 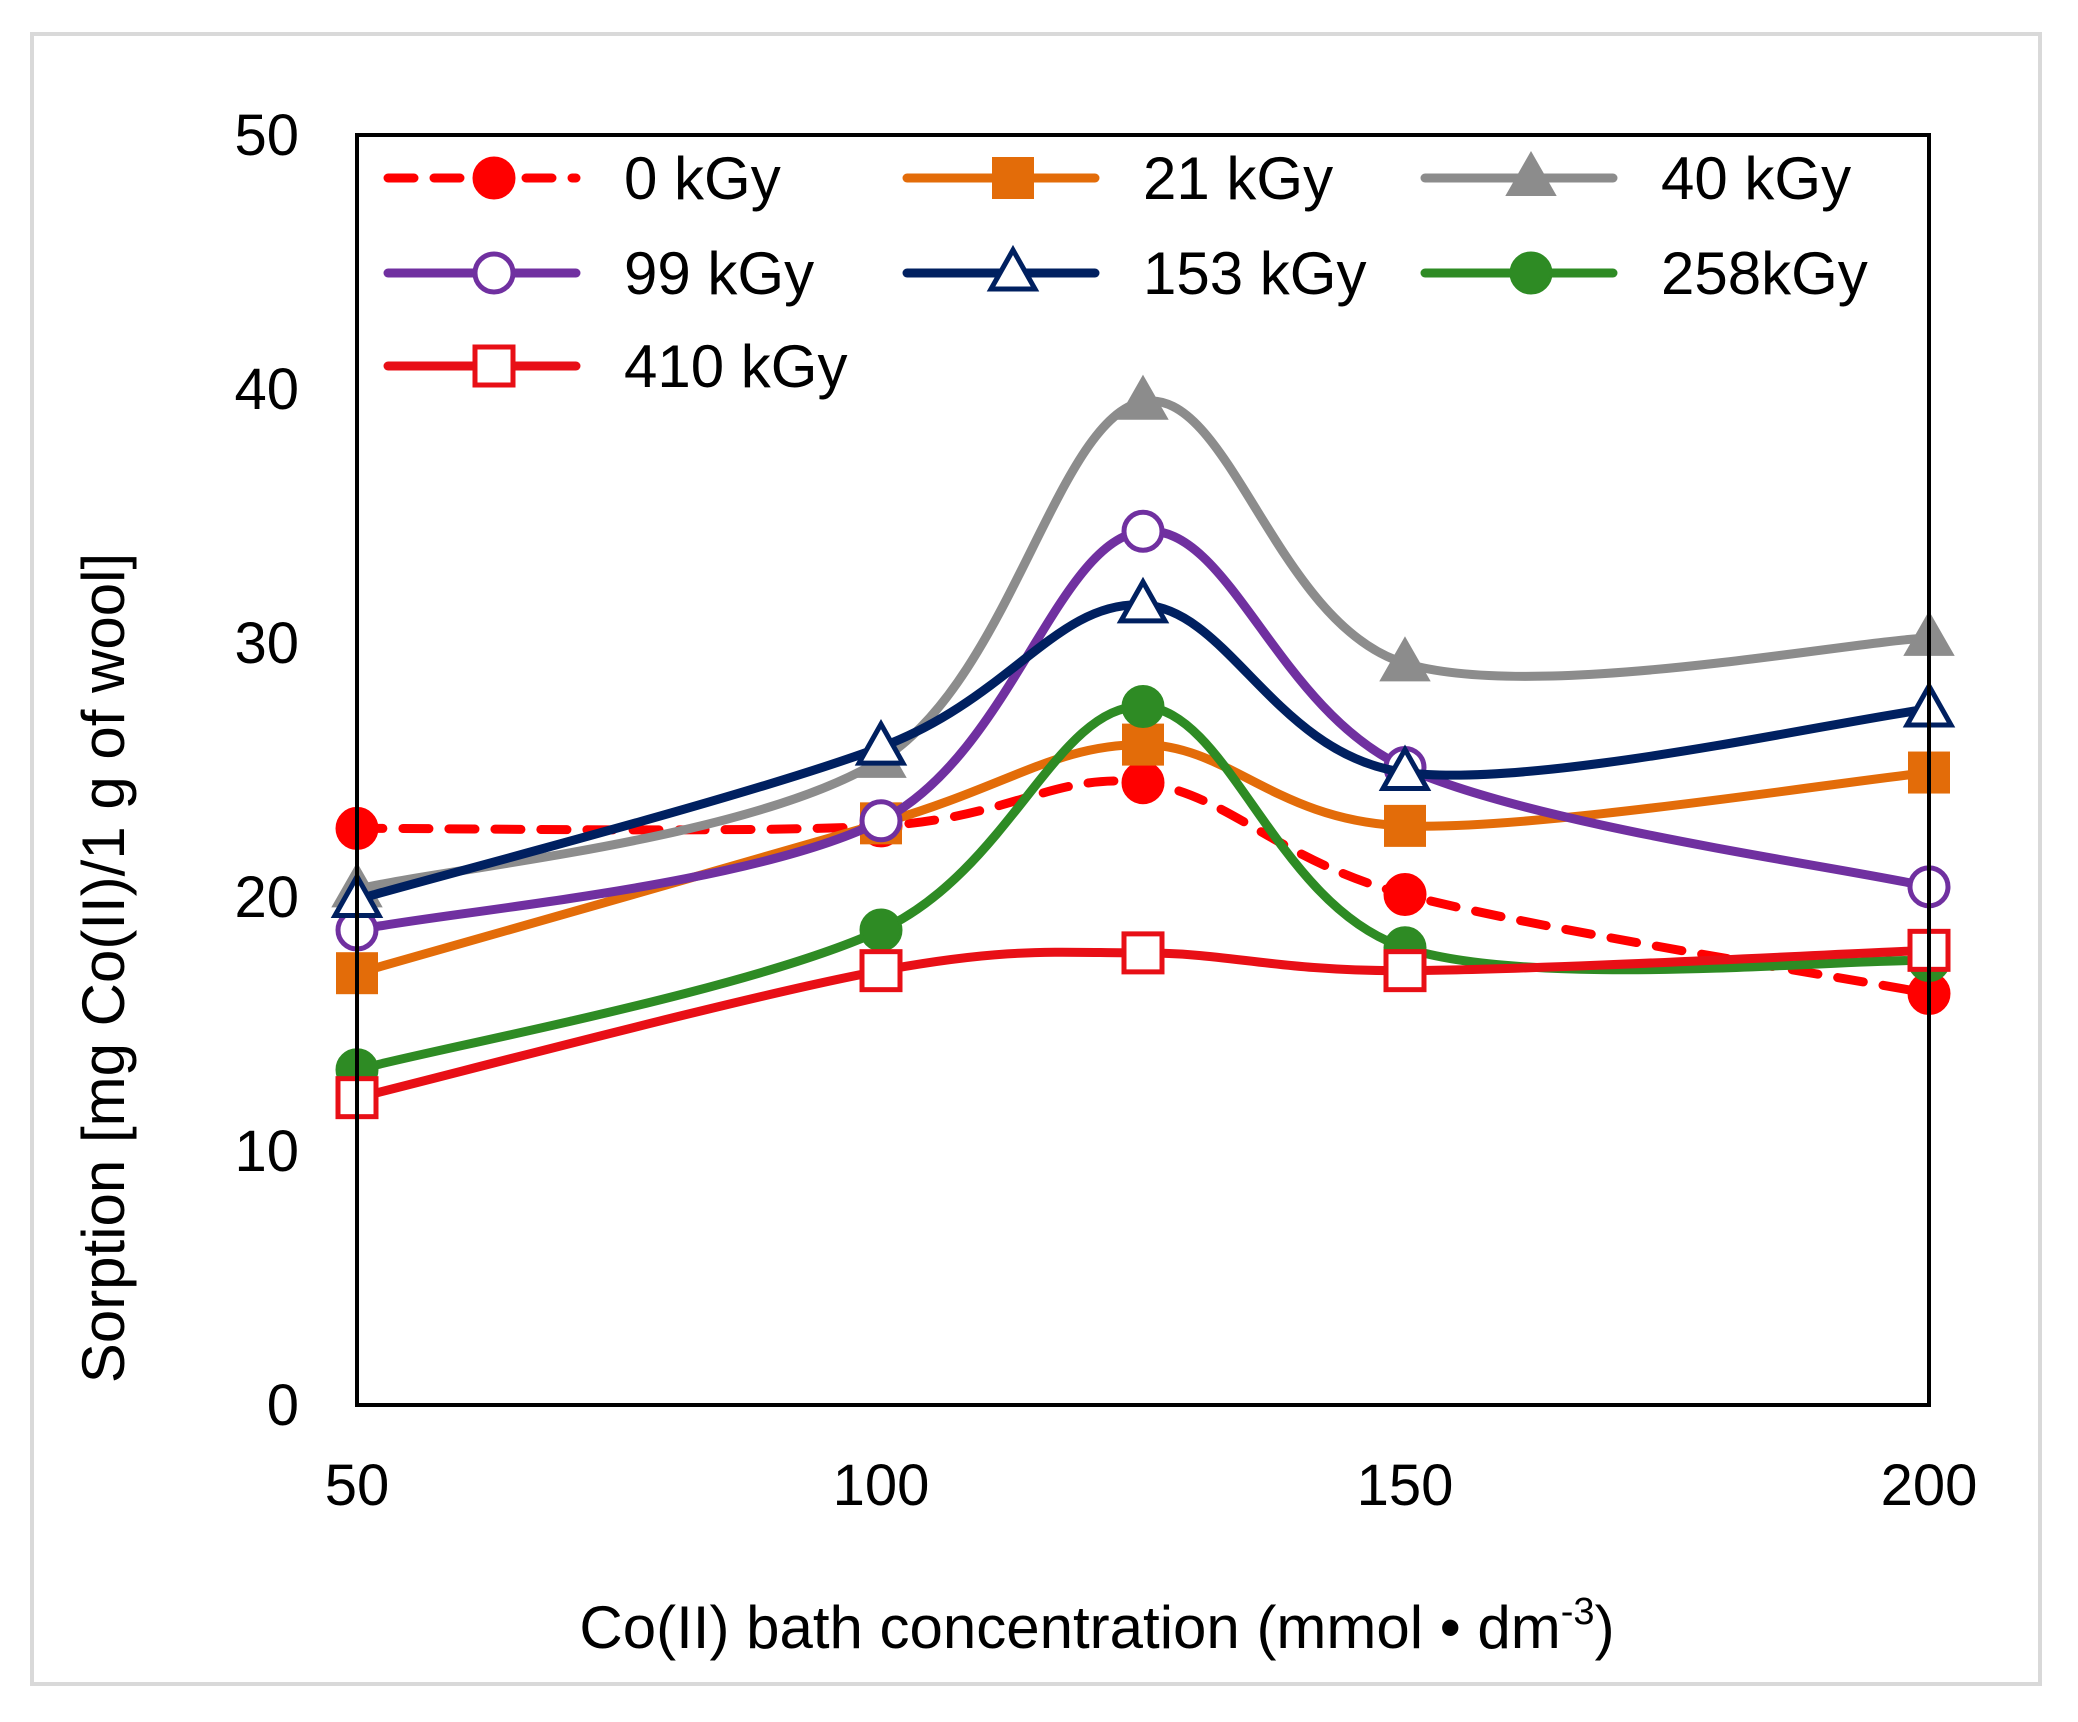 What do you see at coordinates (266, 1151) in the screenshot?
I see `y-tick-label: 10` at bounding box center [266, 1151].